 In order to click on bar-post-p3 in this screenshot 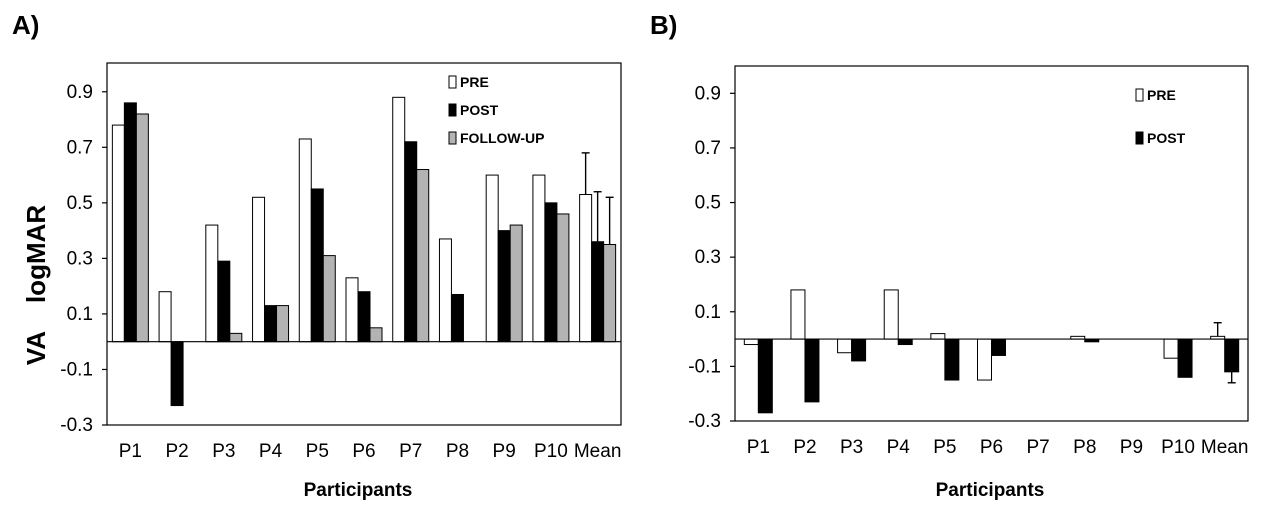, I will do `click(859, 350)`.